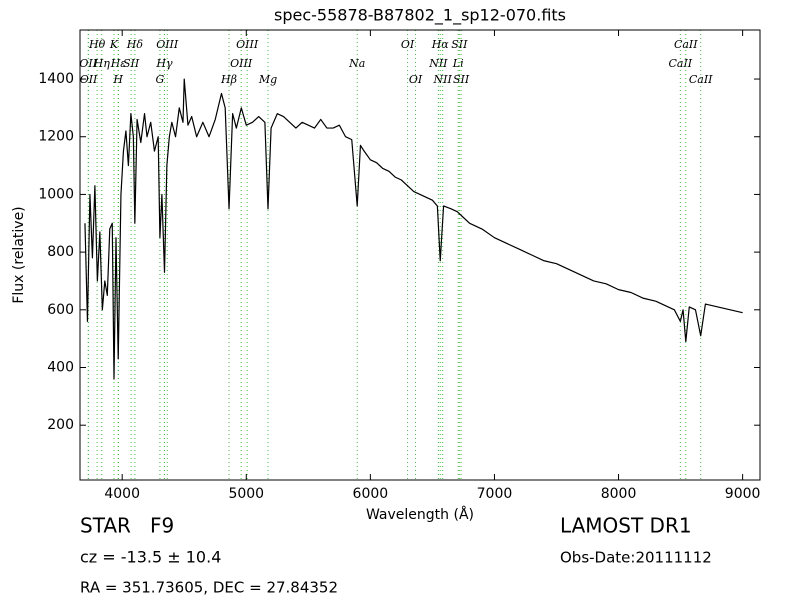  What do you see at coordinates (117, 79) in the screenshot?
I see `spectral-line-label: H` at bounding box center [117, 79].